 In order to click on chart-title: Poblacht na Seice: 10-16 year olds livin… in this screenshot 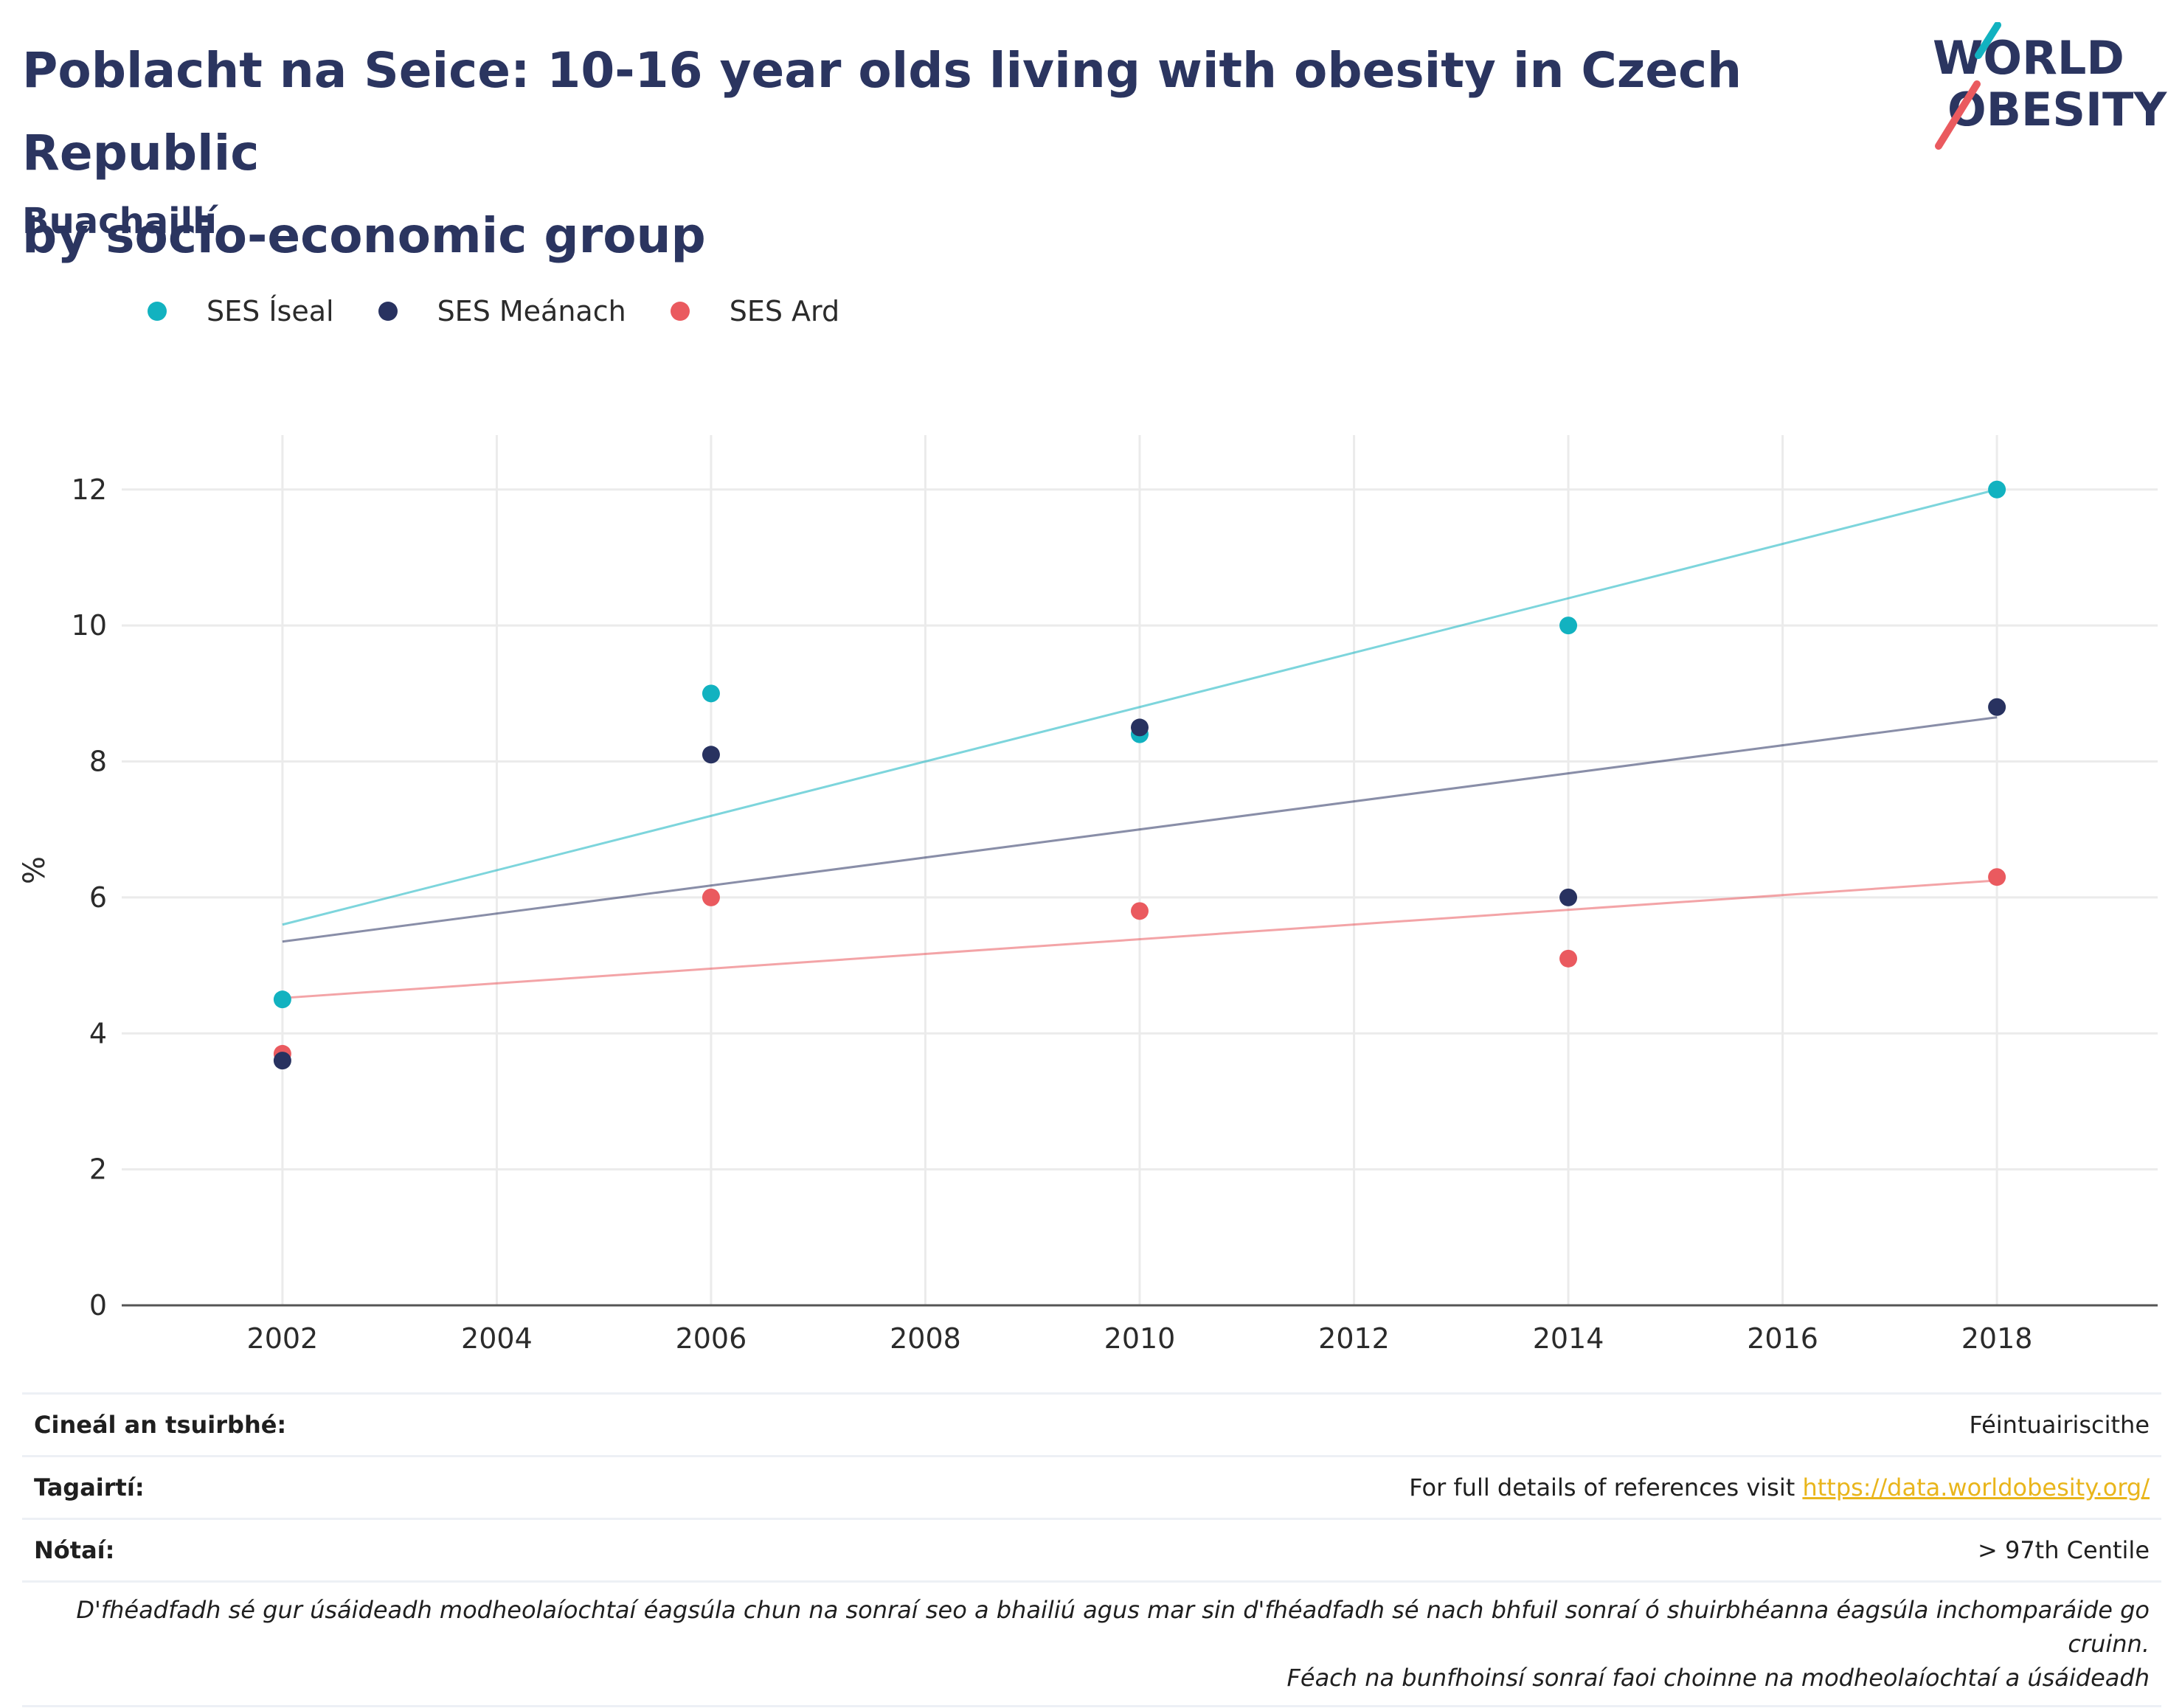, I will do `click(966, 153)`.